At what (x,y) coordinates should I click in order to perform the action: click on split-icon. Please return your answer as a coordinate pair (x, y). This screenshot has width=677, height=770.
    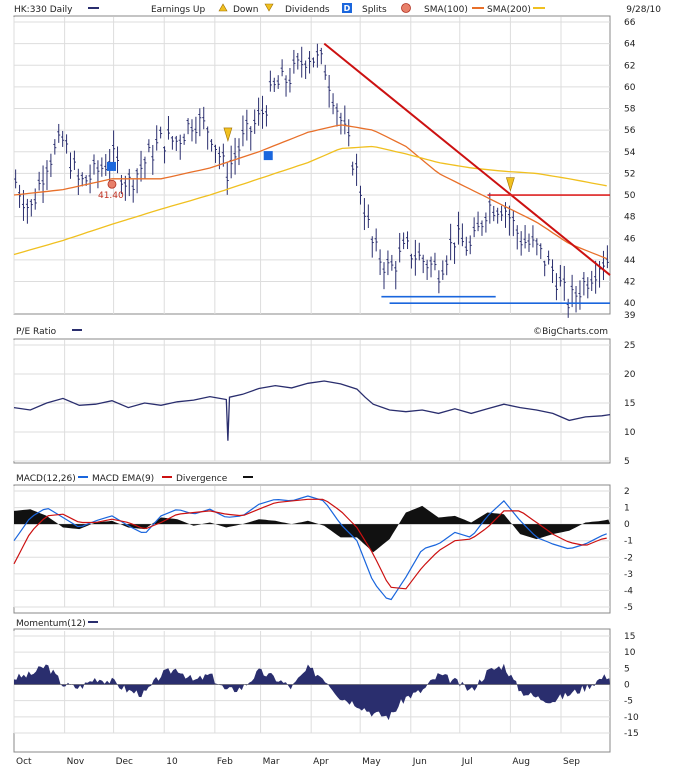
    Looking at the image, I should click on (406, 8).